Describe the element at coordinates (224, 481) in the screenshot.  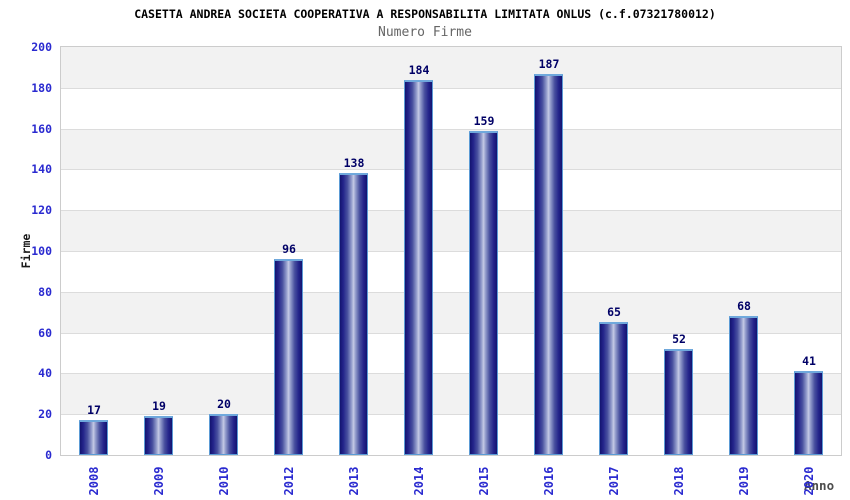
I see `x-tick-label: 2010` at that location.